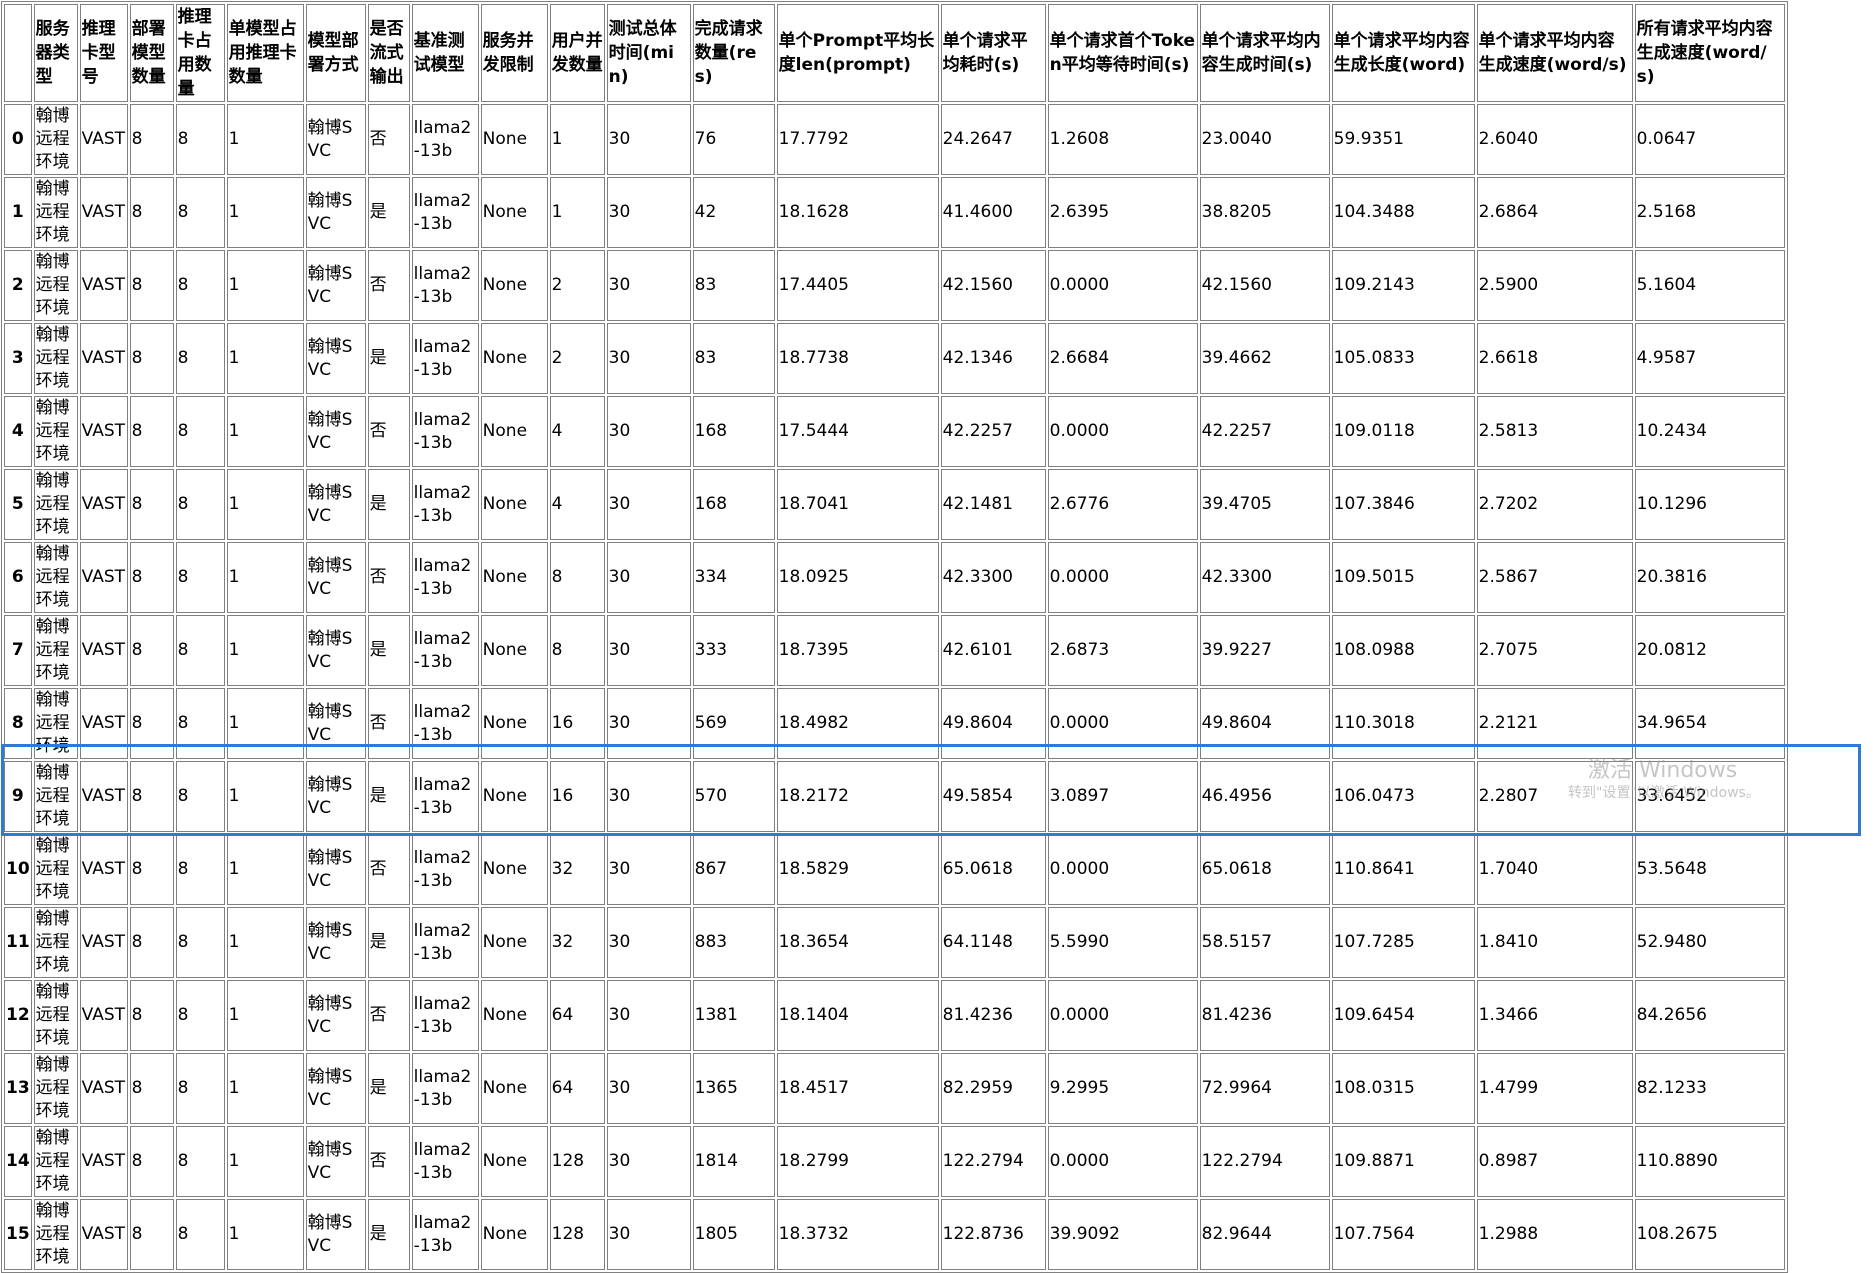 The width and height of the screenshot is (1875, 1273). Describe the element at coordinates (857, 796) in the screenshot. I see `table-cell: 18.2172` at that location.